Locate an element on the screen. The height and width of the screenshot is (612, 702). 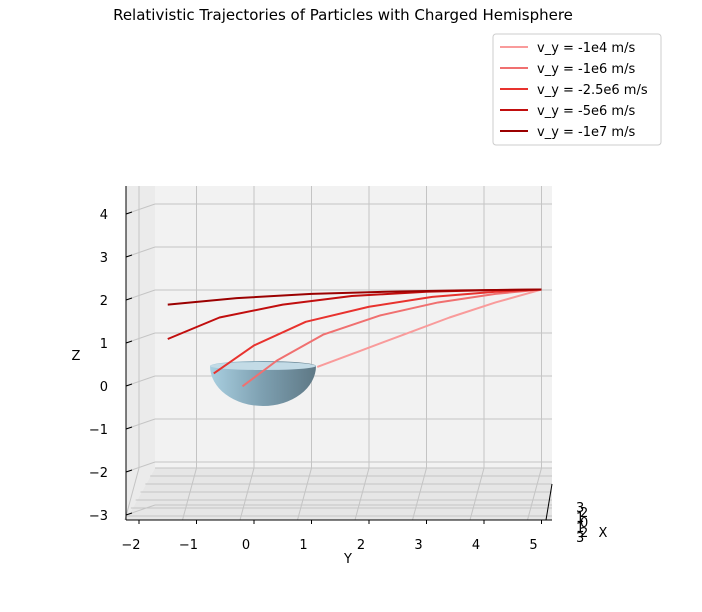
x-tick-label: 0 is located at coordinates (584, 523).